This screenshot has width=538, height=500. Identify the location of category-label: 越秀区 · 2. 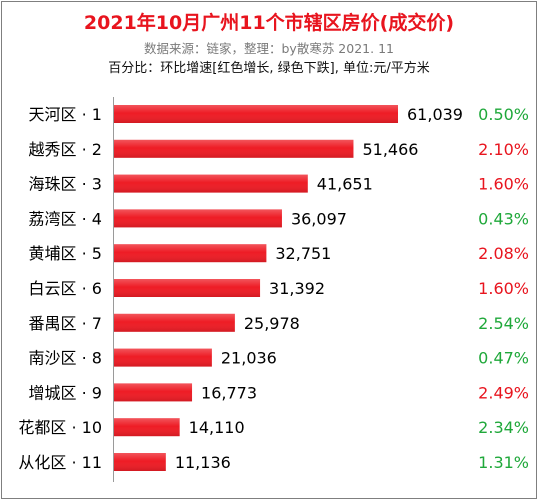
(65, 149).